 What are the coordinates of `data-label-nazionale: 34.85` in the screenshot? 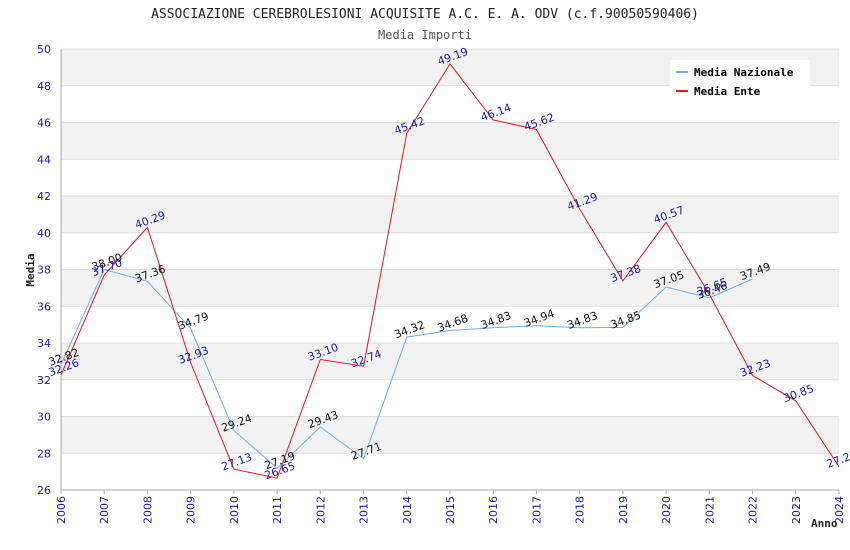 It's located at (626, 320).